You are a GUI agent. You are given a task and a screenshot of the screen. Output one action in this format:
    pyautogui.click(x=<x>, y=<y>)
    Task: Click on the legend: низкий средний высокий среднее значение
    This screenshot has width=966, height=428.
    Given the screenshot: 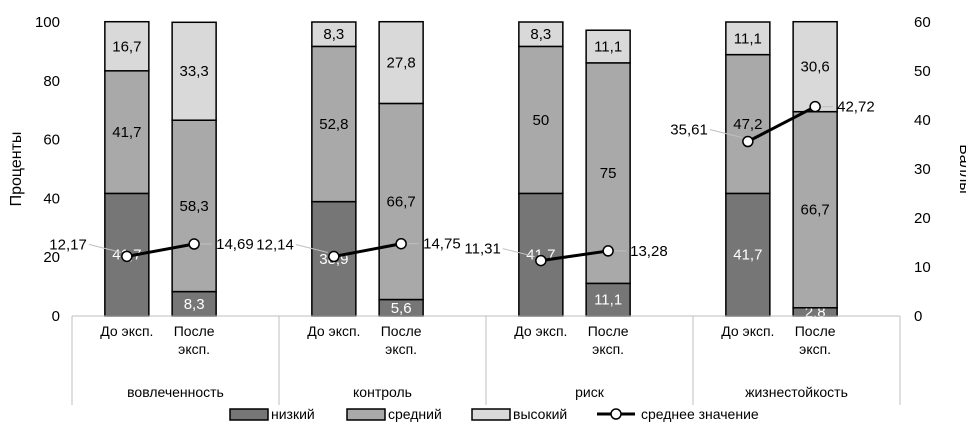 What is the action you would take?
    pyautogui.click(x=494, y=414)
    